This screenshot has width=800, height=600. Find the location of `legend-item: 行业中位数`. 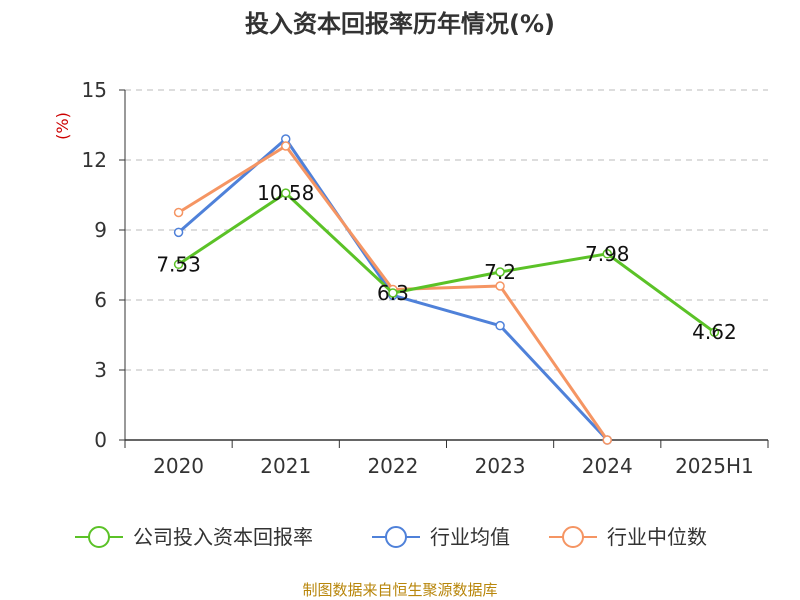

legend-item: 行业中位数 is located at coordinates (628, 537).